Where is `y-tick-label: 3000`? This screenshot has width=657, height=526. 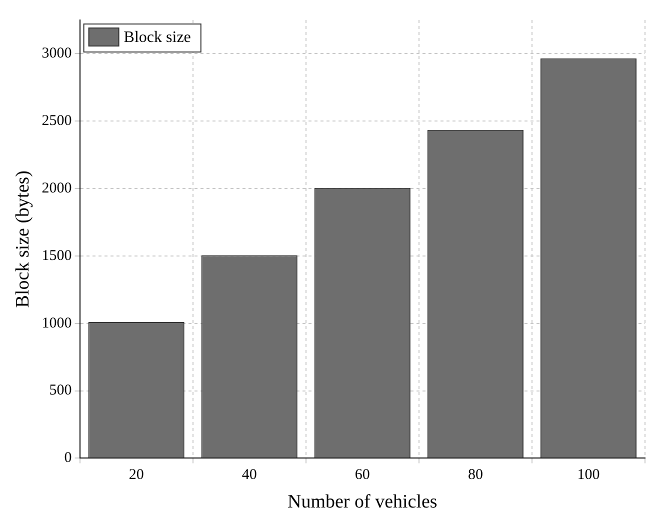 y-tick-label: 3000 is located at coordinates (57, 54).